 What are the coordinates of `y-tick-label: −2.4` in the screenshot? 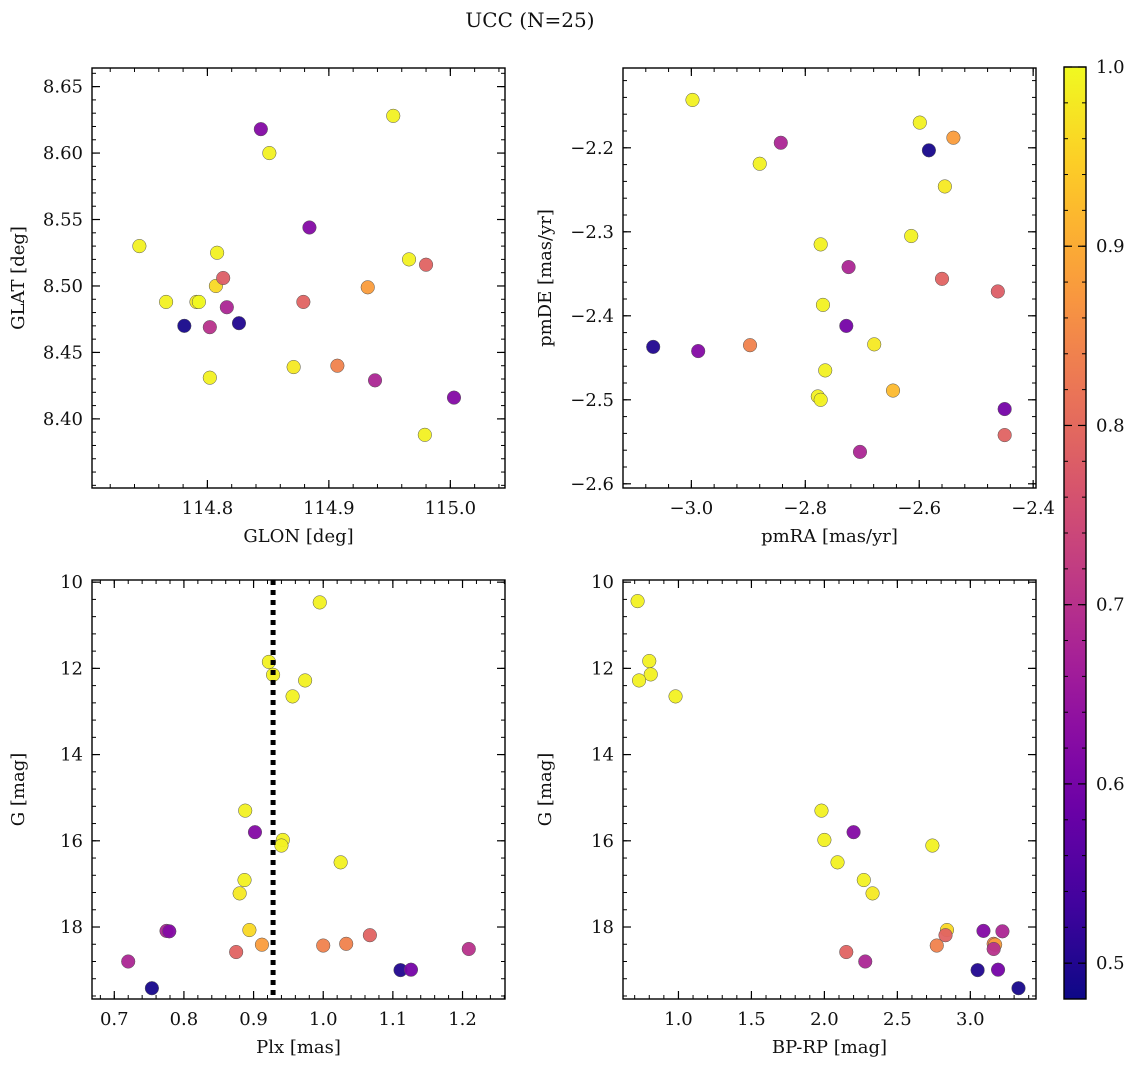 It's located at (592, 316).